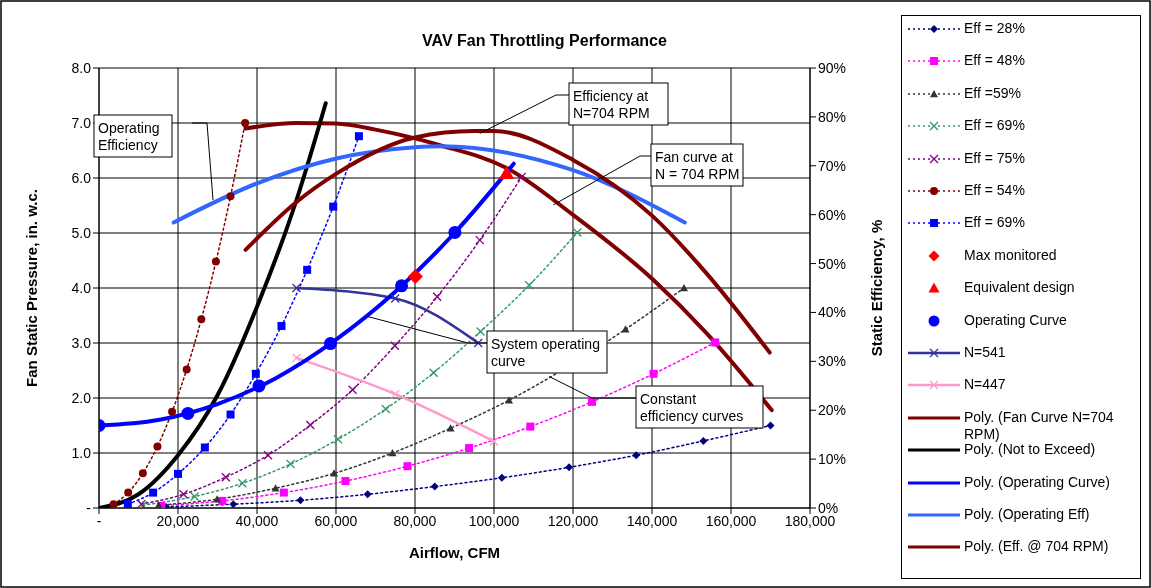  Describe the element at coordinates (995, 28) in the screenshot. I see `legend-label: Eff = 28%` at that location.